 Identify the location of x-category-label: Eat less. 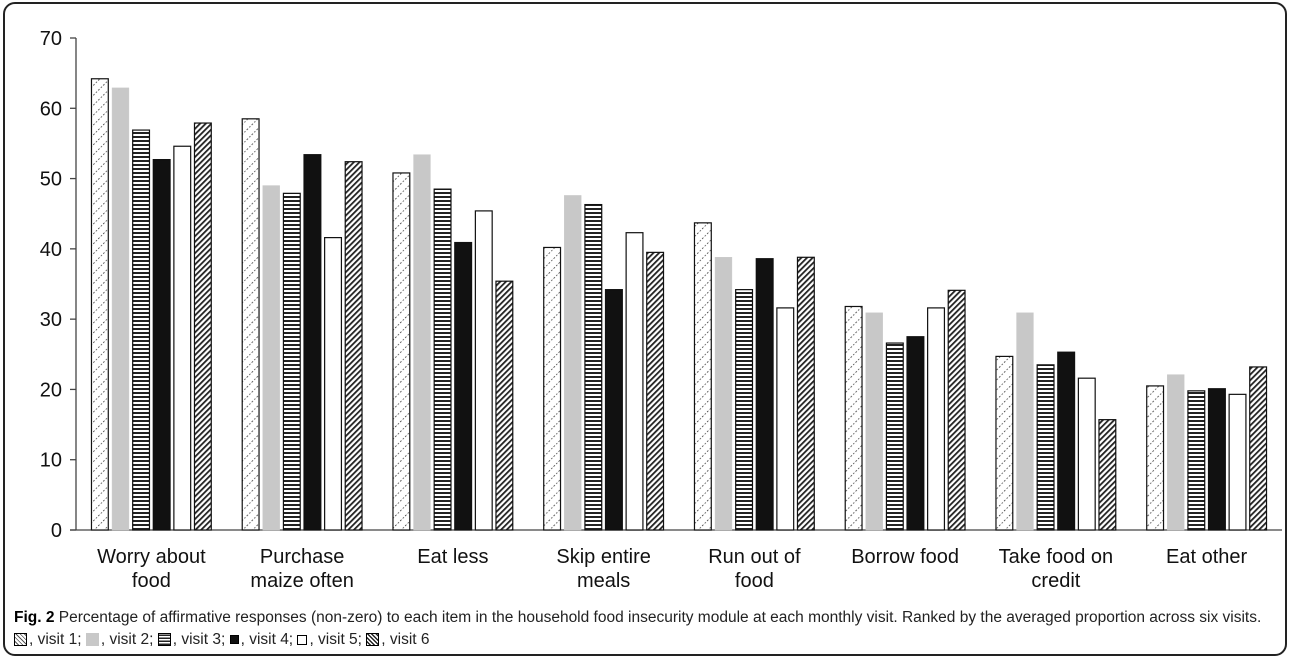
(452, 557).